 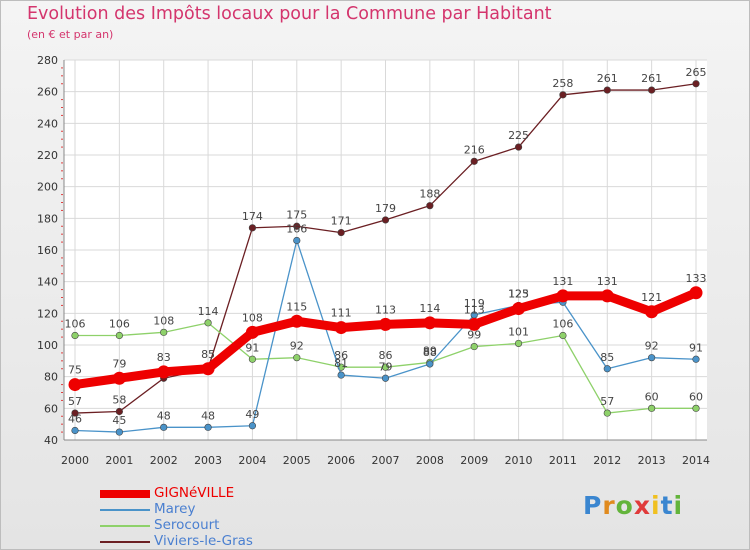 What do you see at coordinates (252, 216) in the screenshot?
I see `data-label: 174` at bounding box center [252, 216].